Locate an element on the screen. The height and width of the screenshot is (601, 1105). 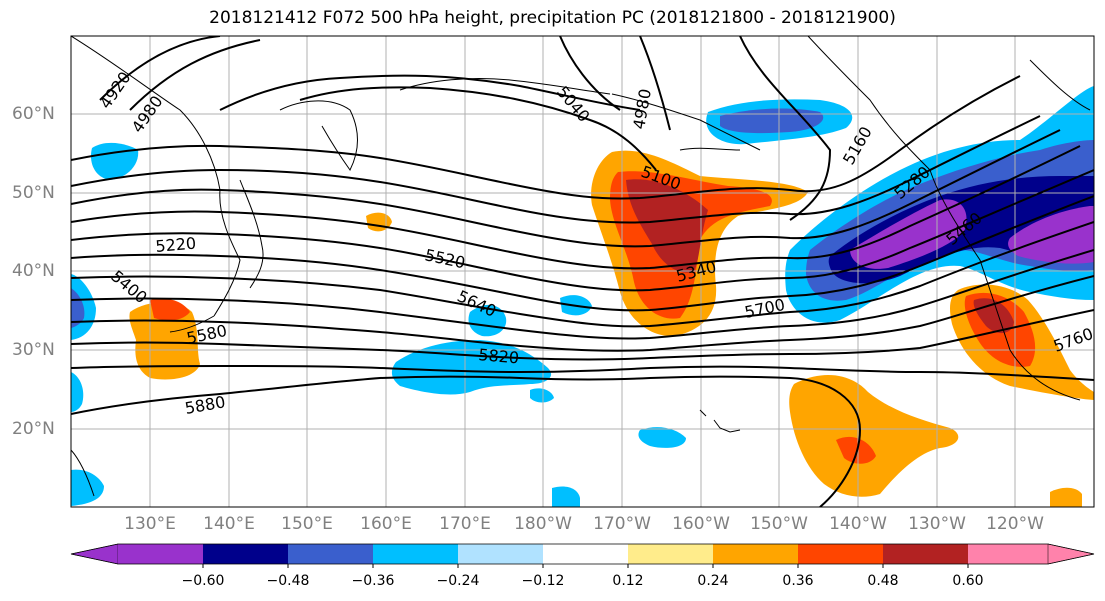
lon-label: 150°E is located at coordinates (307, 524).